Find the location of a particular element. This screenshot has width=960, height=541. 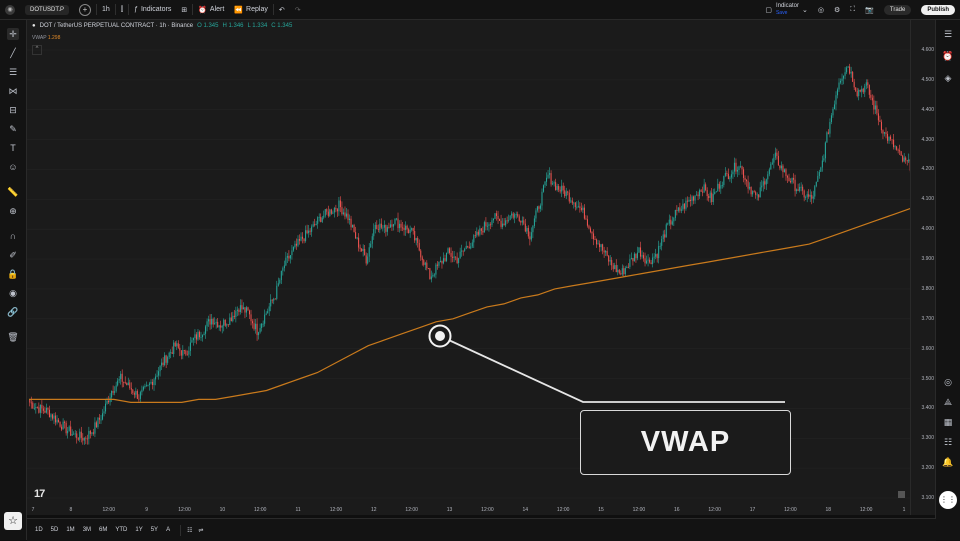

layouts-button: ⊞ is located at coordinates (184, 9).